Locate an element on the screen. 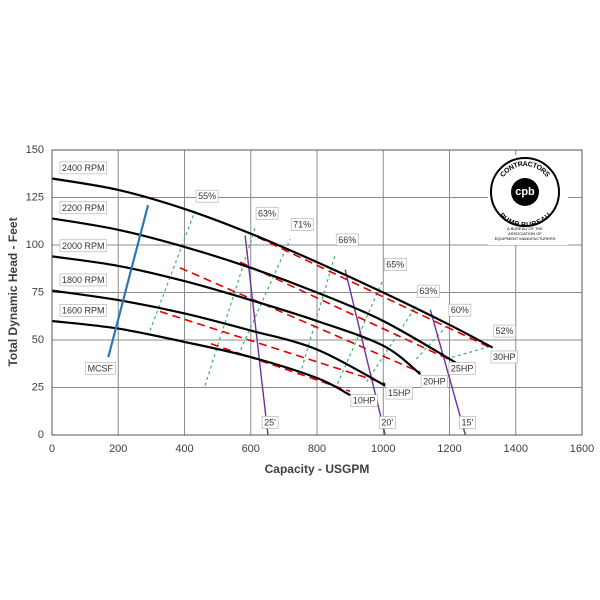 Image resolution: width=600 pixels, height=600 pixels. x-tick-label: 1200 is located at coordinates (449, 449).